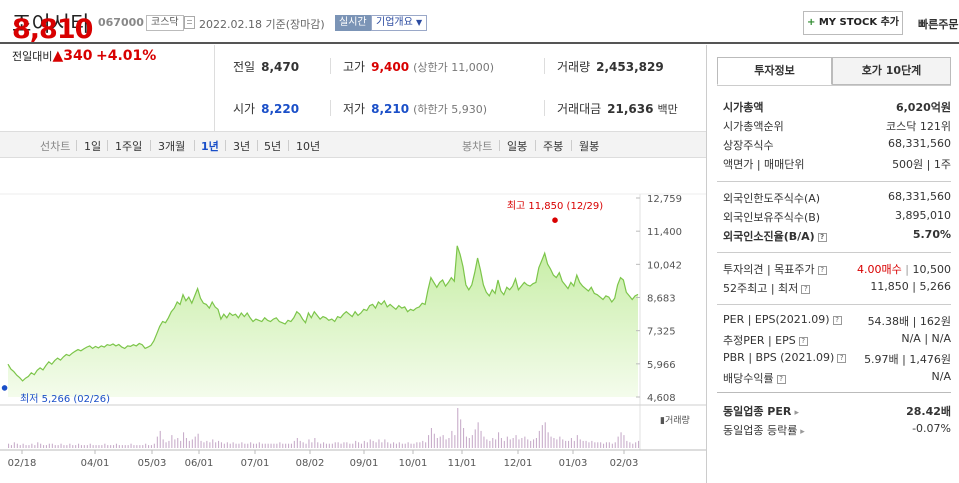  What do you see at coordinates (210, 146) in the screenshot?
I see `tab-1year: 1년` at bounding box center [210, 146].